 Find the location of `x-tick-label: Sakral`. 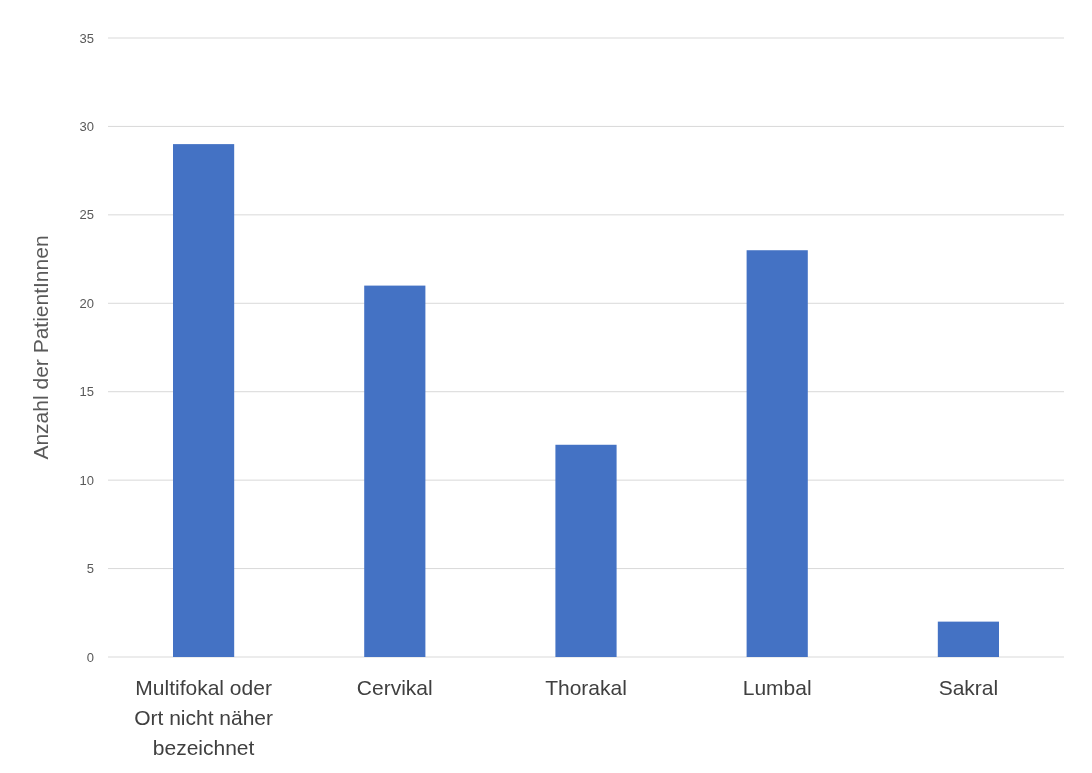

x-tick-label: Sakral is located at coordinates (968, 687).